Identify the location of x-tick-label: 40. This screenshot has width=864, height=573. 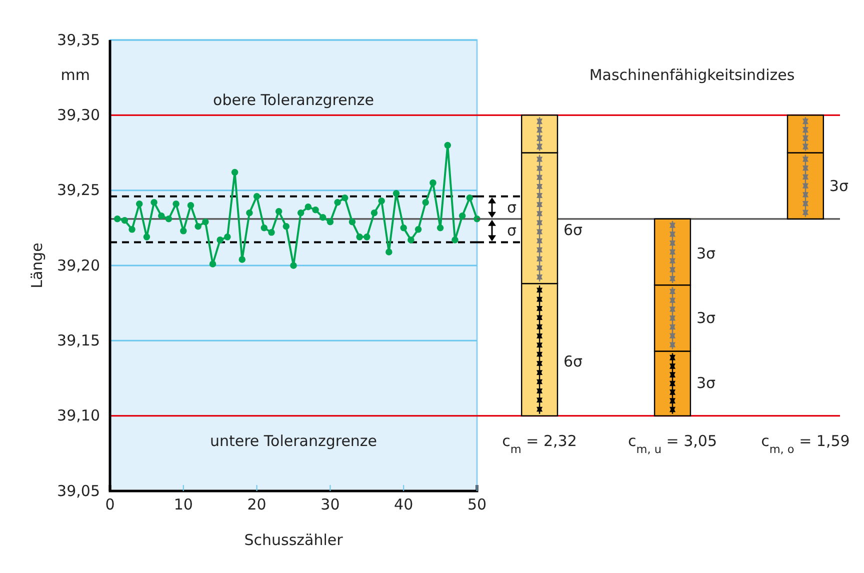
(404, 505).